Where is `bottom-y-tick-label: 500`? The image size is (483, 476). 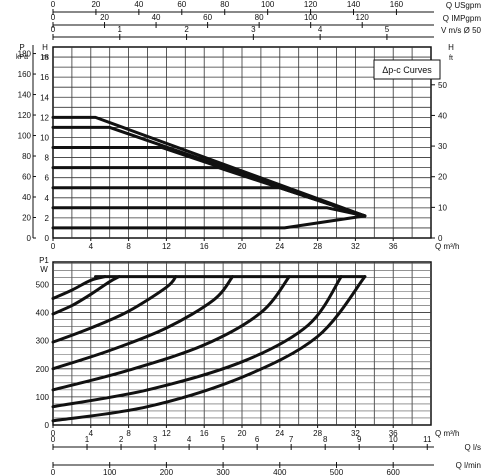
bottom-y-tick-label: 500 is located at coordinates (43, 284).